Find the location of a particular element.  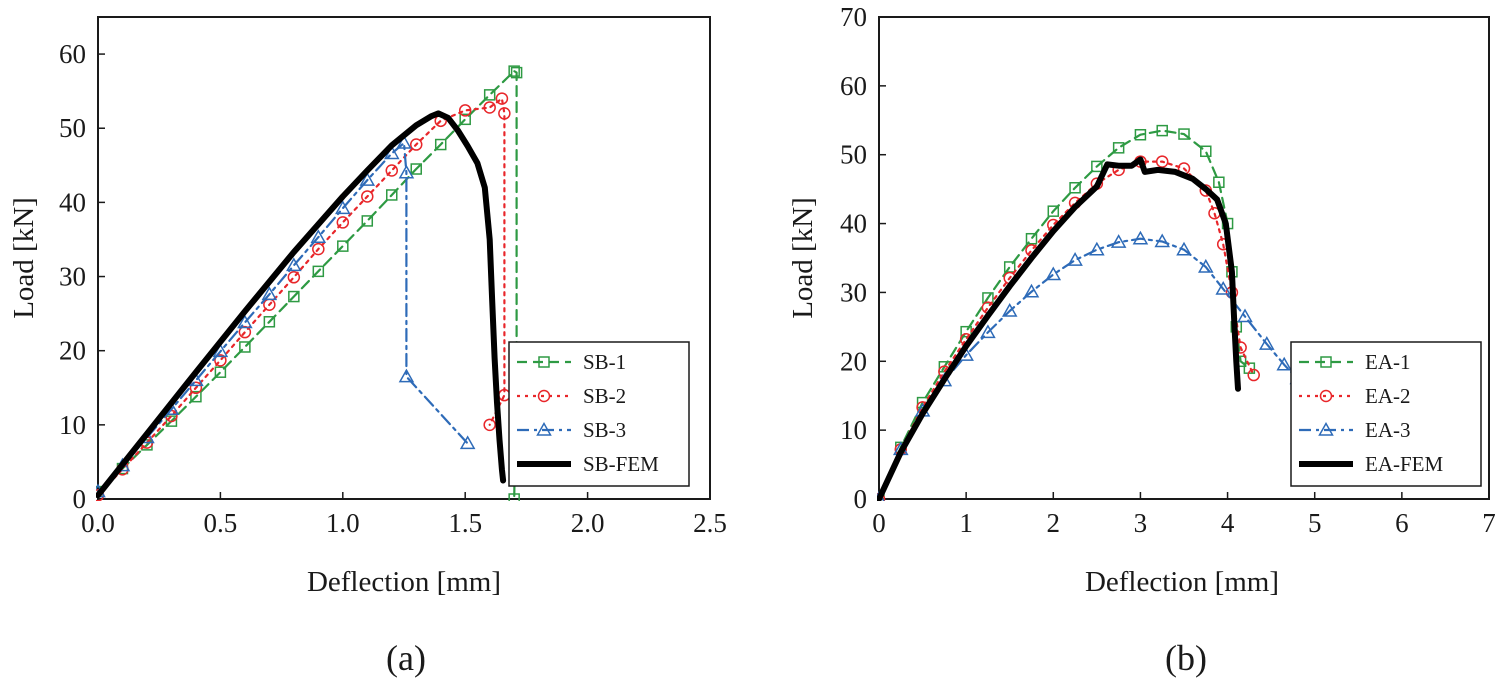

y-tick-label-b: 40 is located at coordinates (853, 224).